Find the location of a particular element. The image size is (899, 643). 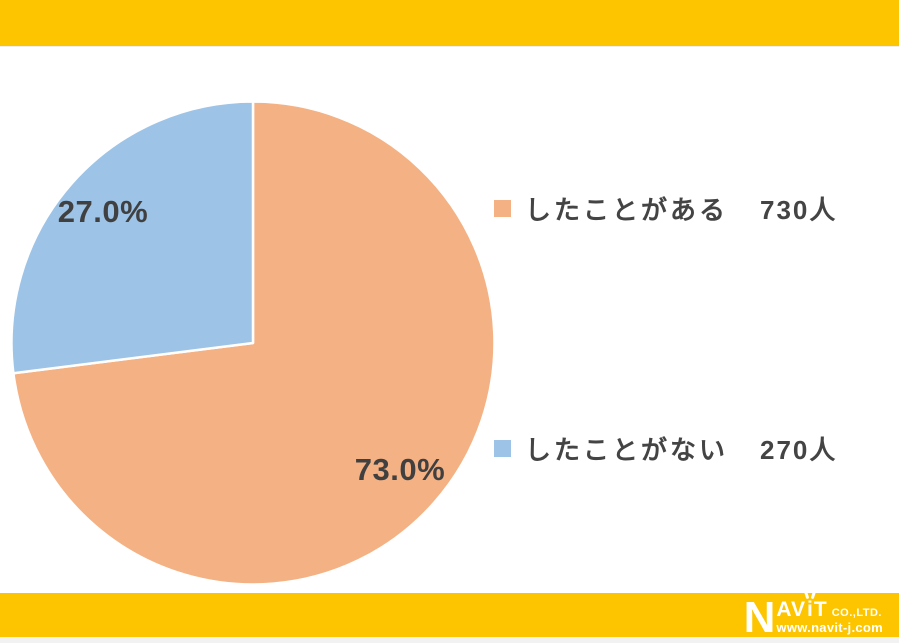

pie-data-label-73: 73.0% is located at coordinates (400, 469).